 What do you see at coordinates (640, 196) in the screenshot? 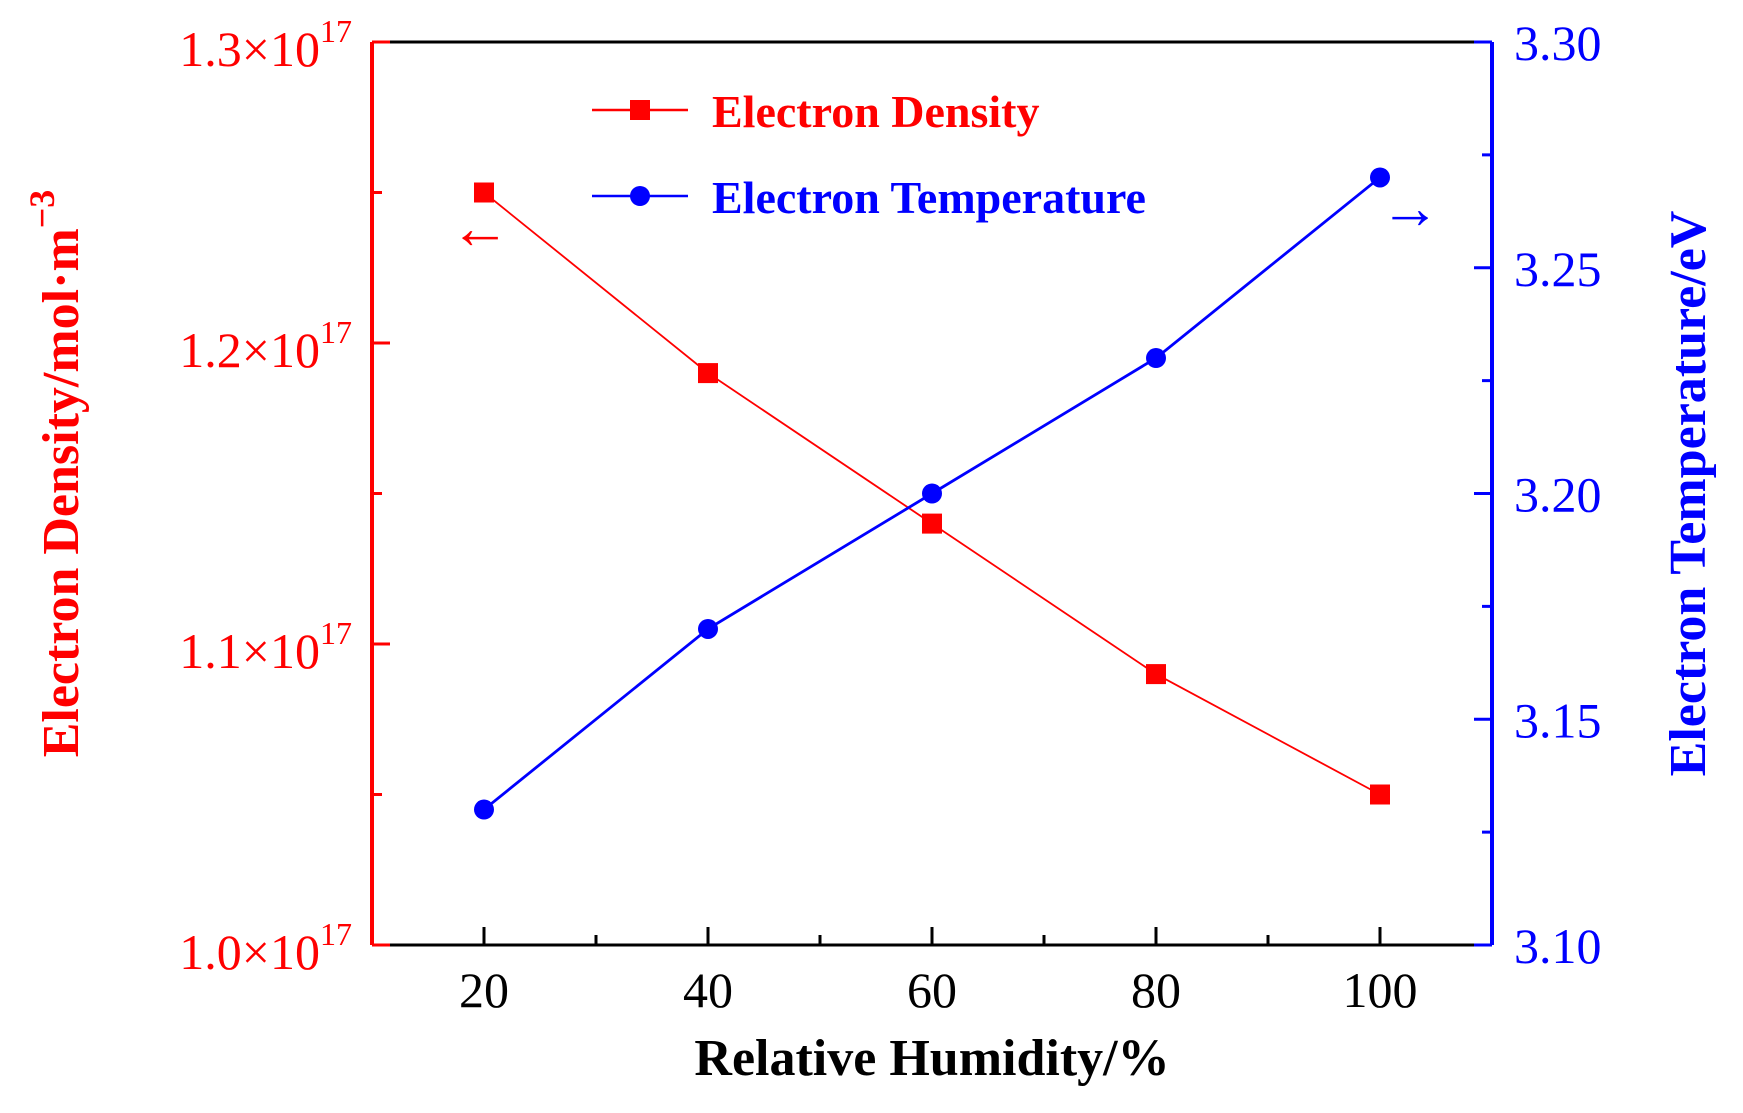
I see `legend-marker-circle` at bounding box center [640, 196].